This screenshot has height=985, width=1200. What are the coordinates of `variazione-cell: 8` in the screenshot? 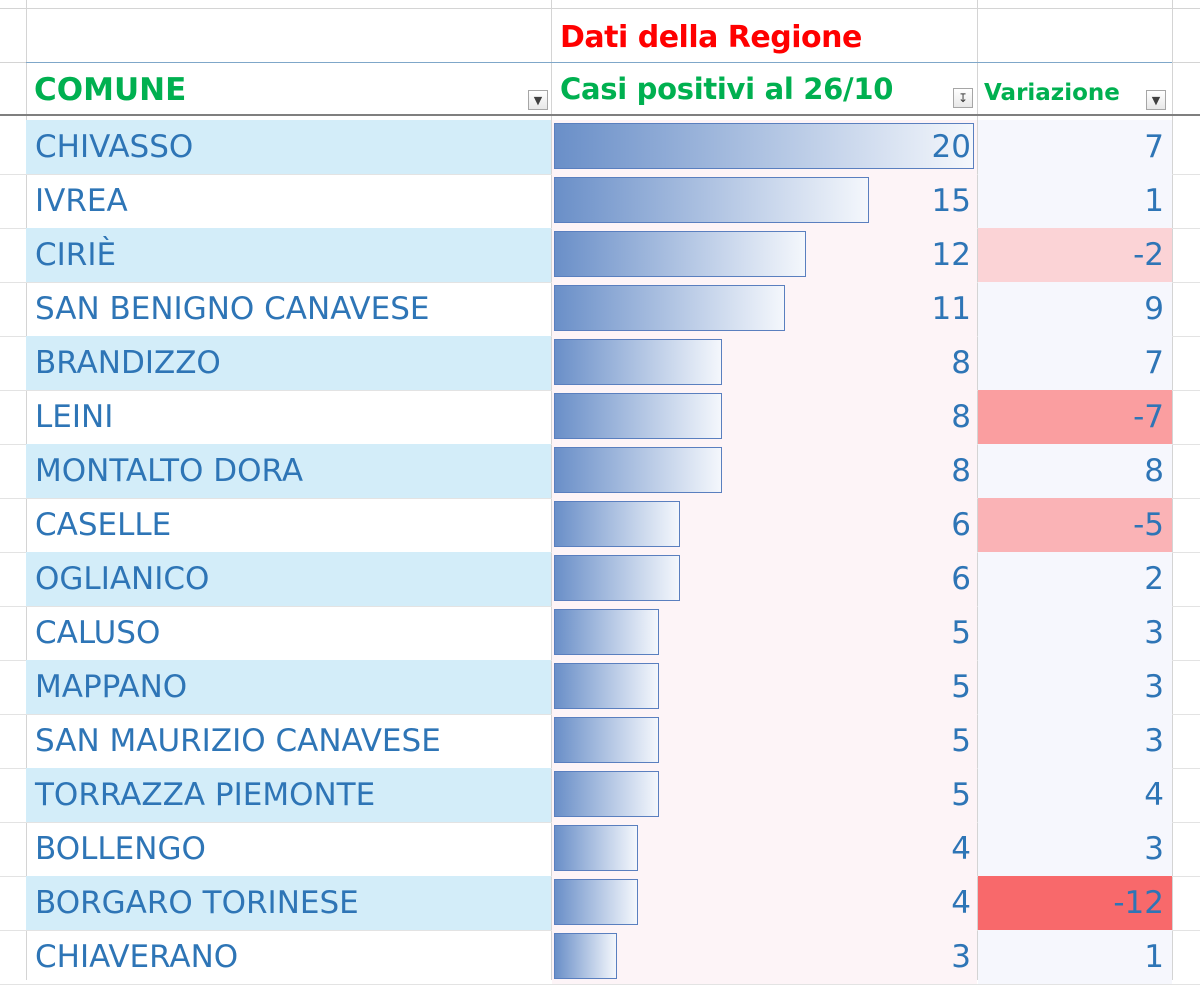 It's located at (1075, 471).